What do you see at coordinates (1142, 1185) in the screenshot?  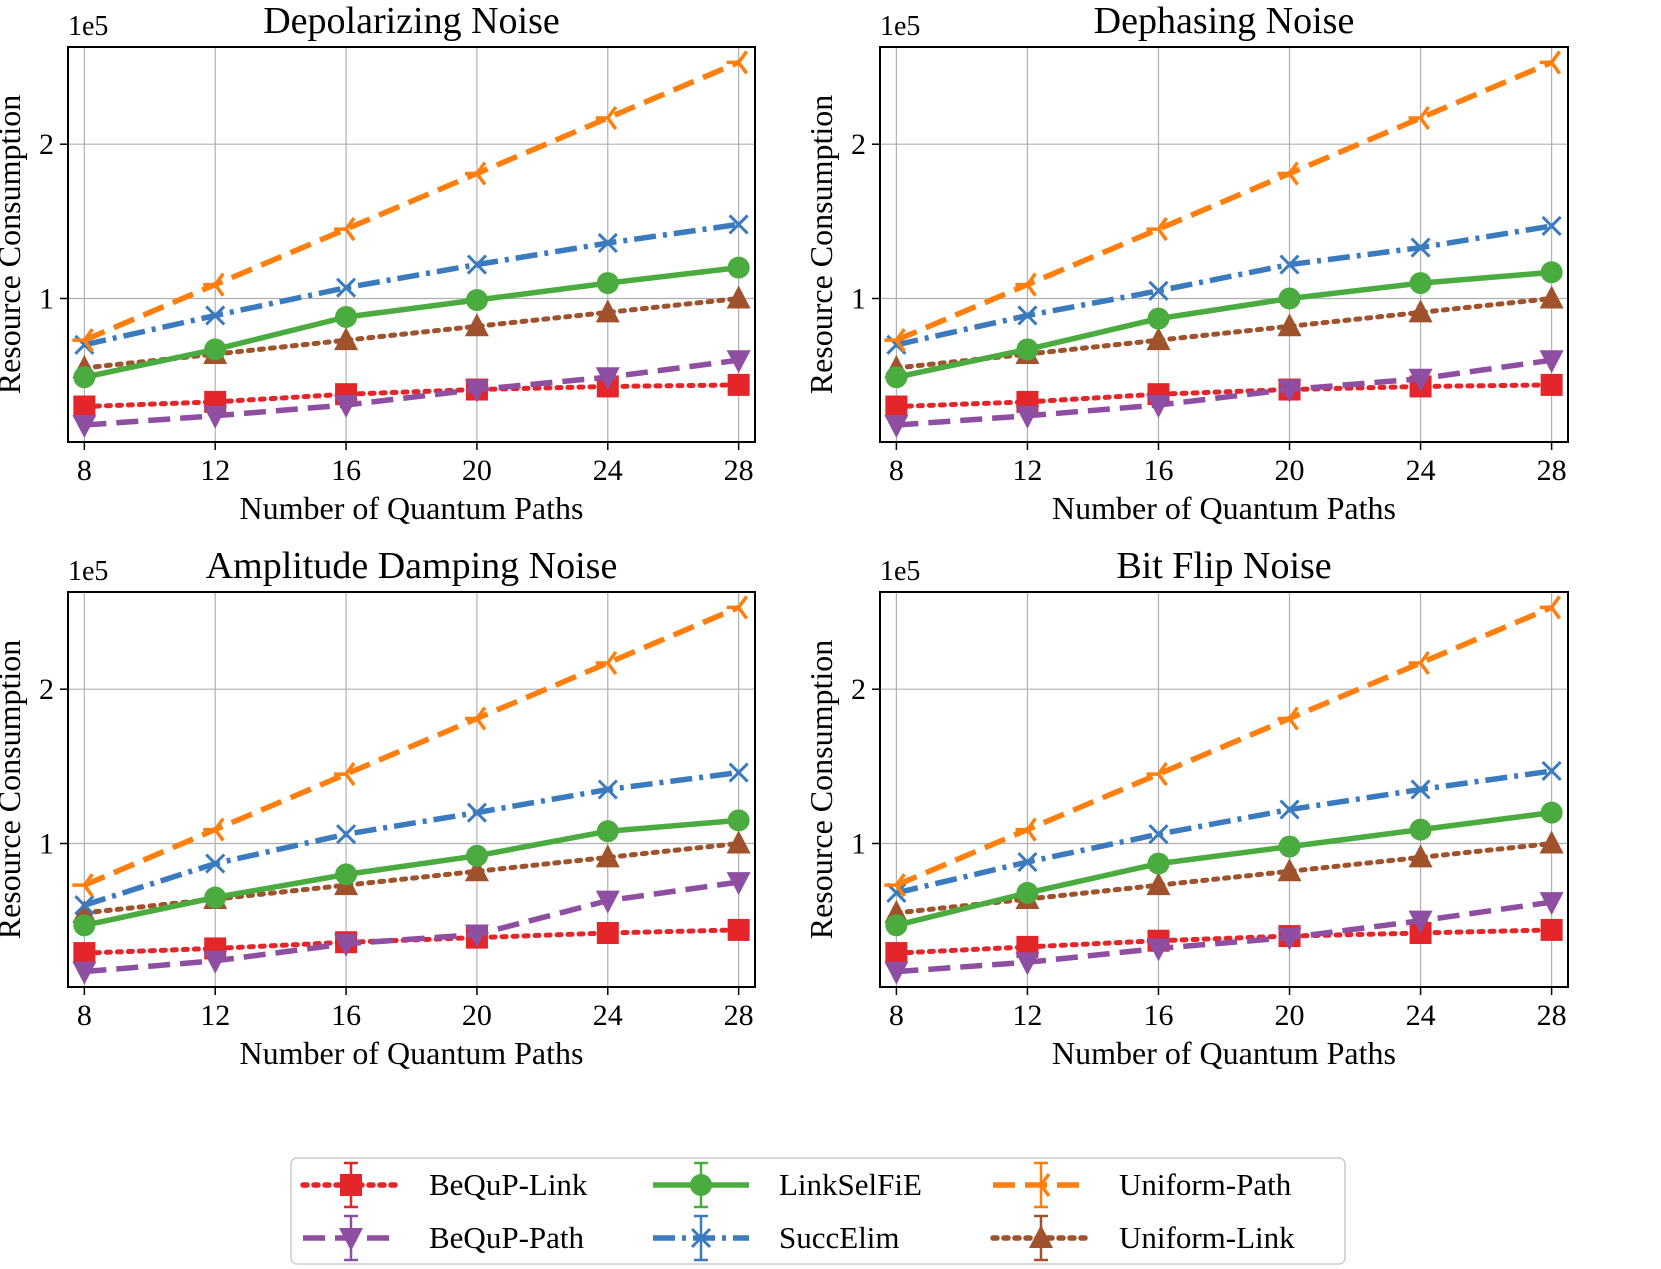 I see `legend-entry-uniform-path: Uniform-Path` at bounding box center [1142, 1185].